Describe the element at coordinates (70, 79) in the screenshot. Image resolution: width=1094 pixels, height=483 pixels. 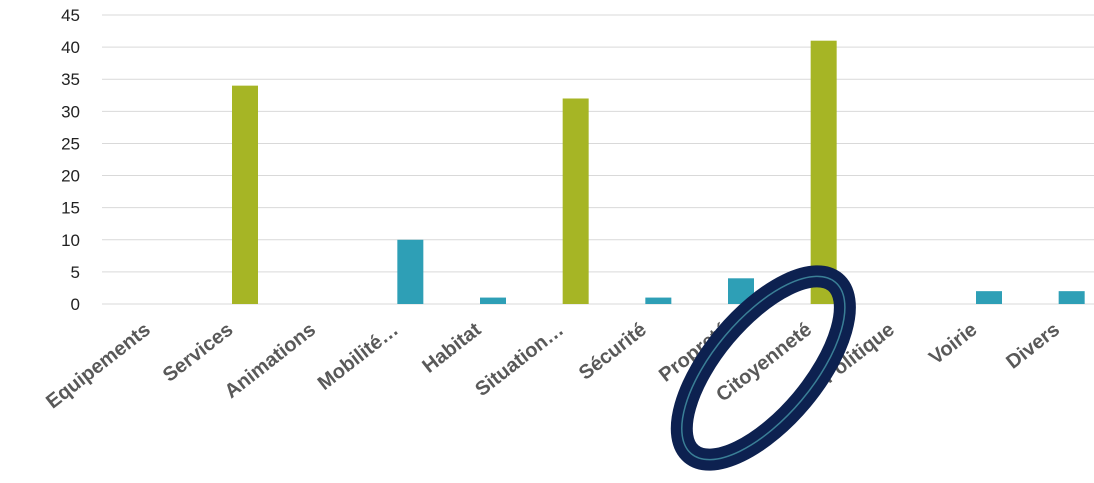
I see `y-tick-label: 35` at that location.